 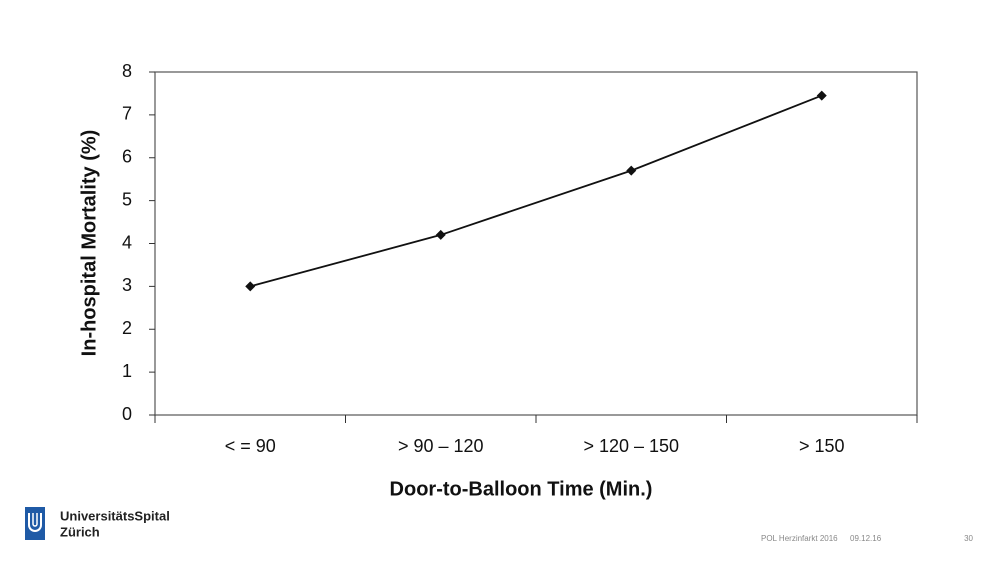 What do you see at coordinates (127, 242) in the screenshot?
I see `y-tick-label: 4` at bounding box center [127, 242].